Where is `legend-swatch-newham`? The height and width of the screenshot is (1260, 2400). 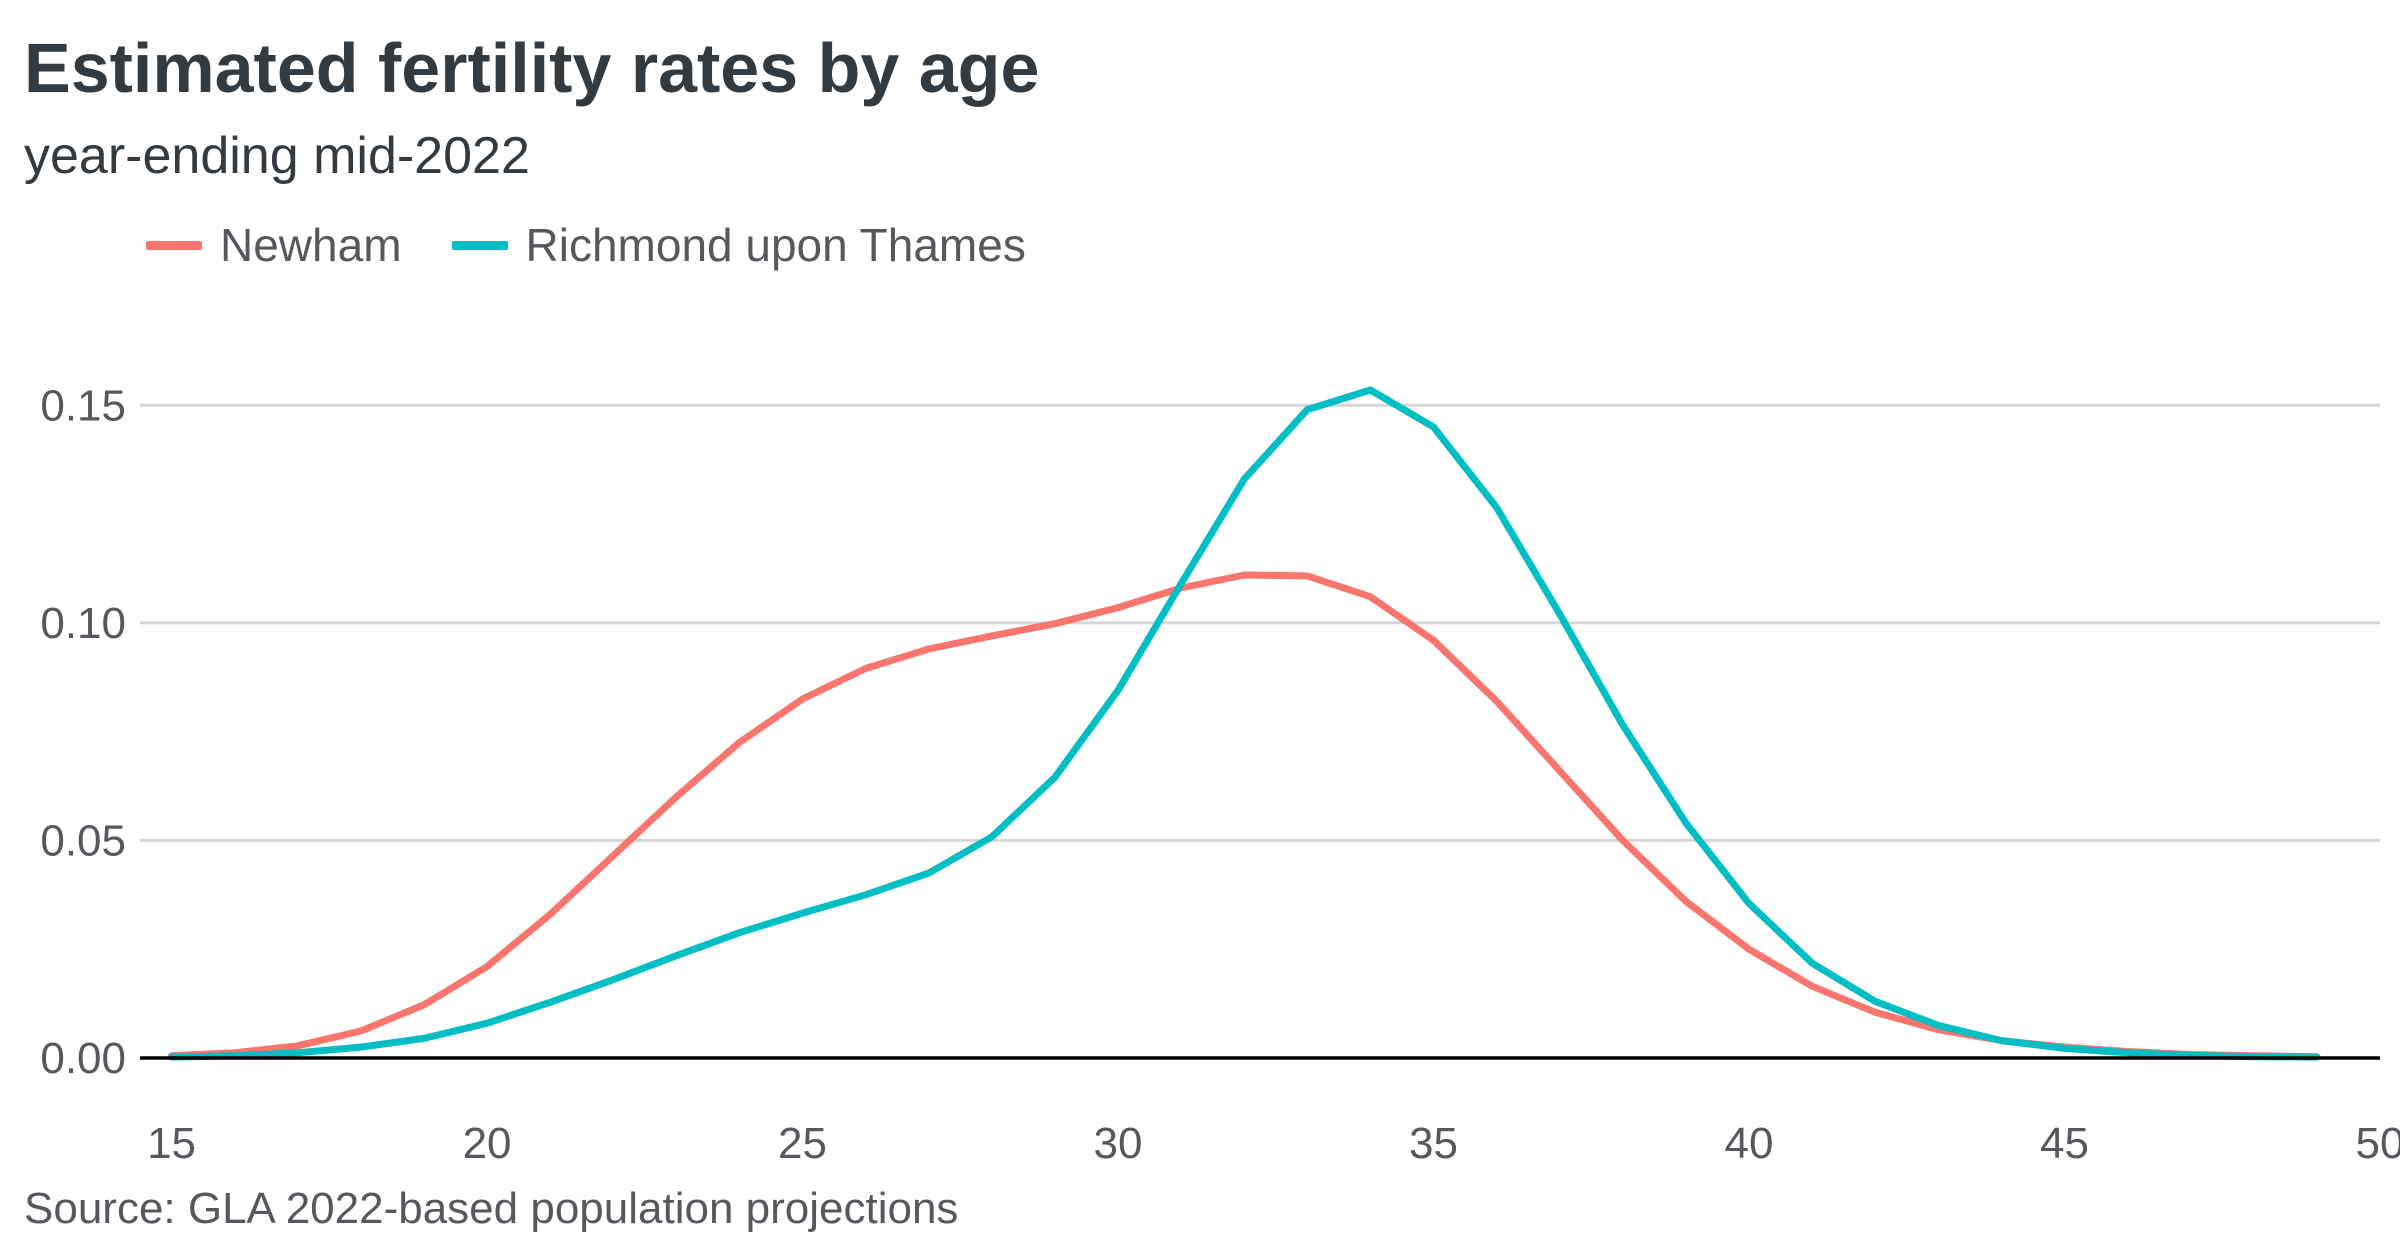
legend-swatch-newham is located at coordinates (174, 245).